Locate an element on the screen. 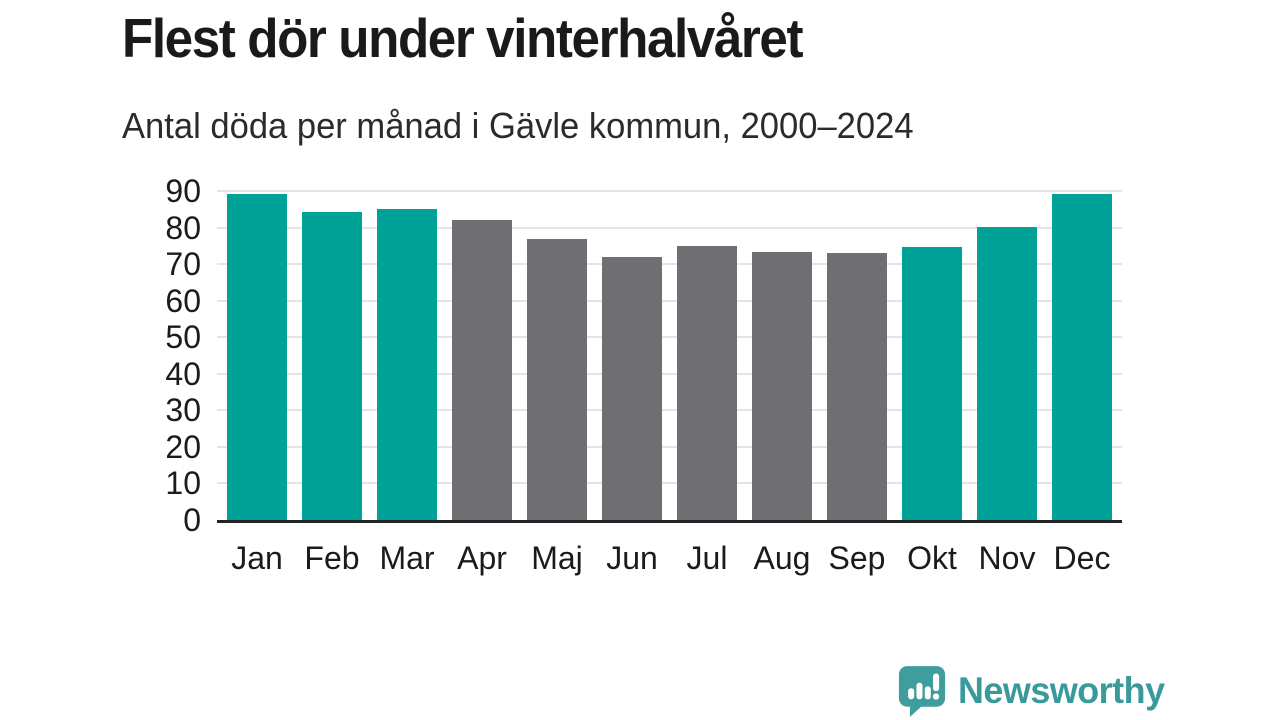  y-tick-label-50: 50 is located at coordinates (183, 337).